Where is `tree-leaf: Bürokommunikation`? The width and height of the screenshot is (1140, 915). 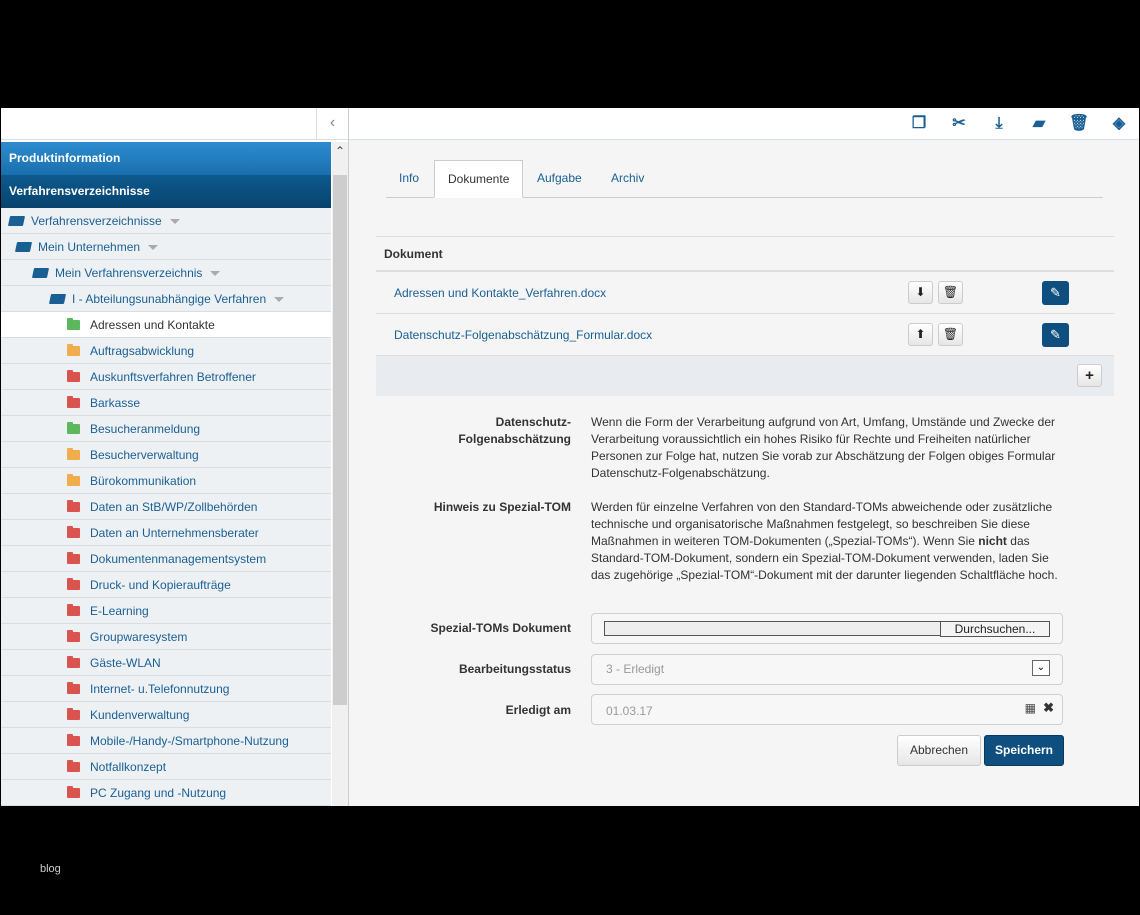
tree-leaf: Bürokommunikation is located at coordinates (166, 481).